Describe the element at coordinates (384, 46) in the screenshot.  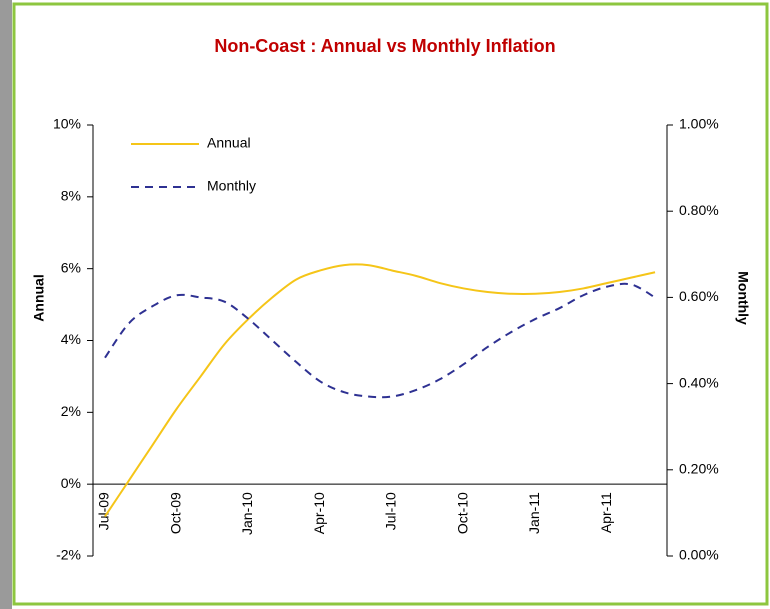
I see `chart-title: Non-Coast : Annual vs Monthly Inflation` at that location.